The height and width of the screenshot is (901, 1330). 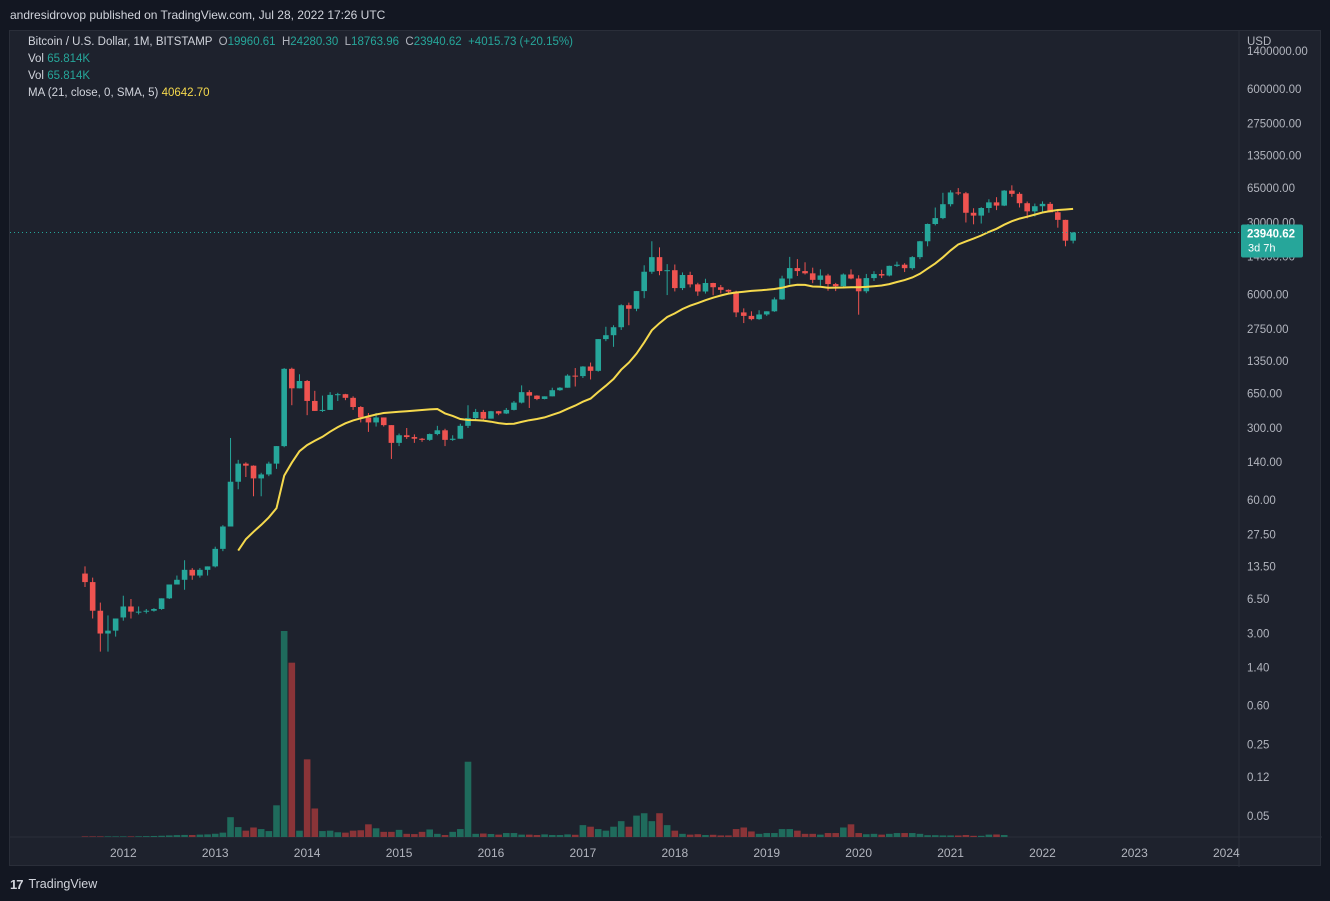 What do you see at coordinates (1268, 295) in the screenshot?
I see `y-tick-label: 6000.00` at bounding box center [1268, 295].